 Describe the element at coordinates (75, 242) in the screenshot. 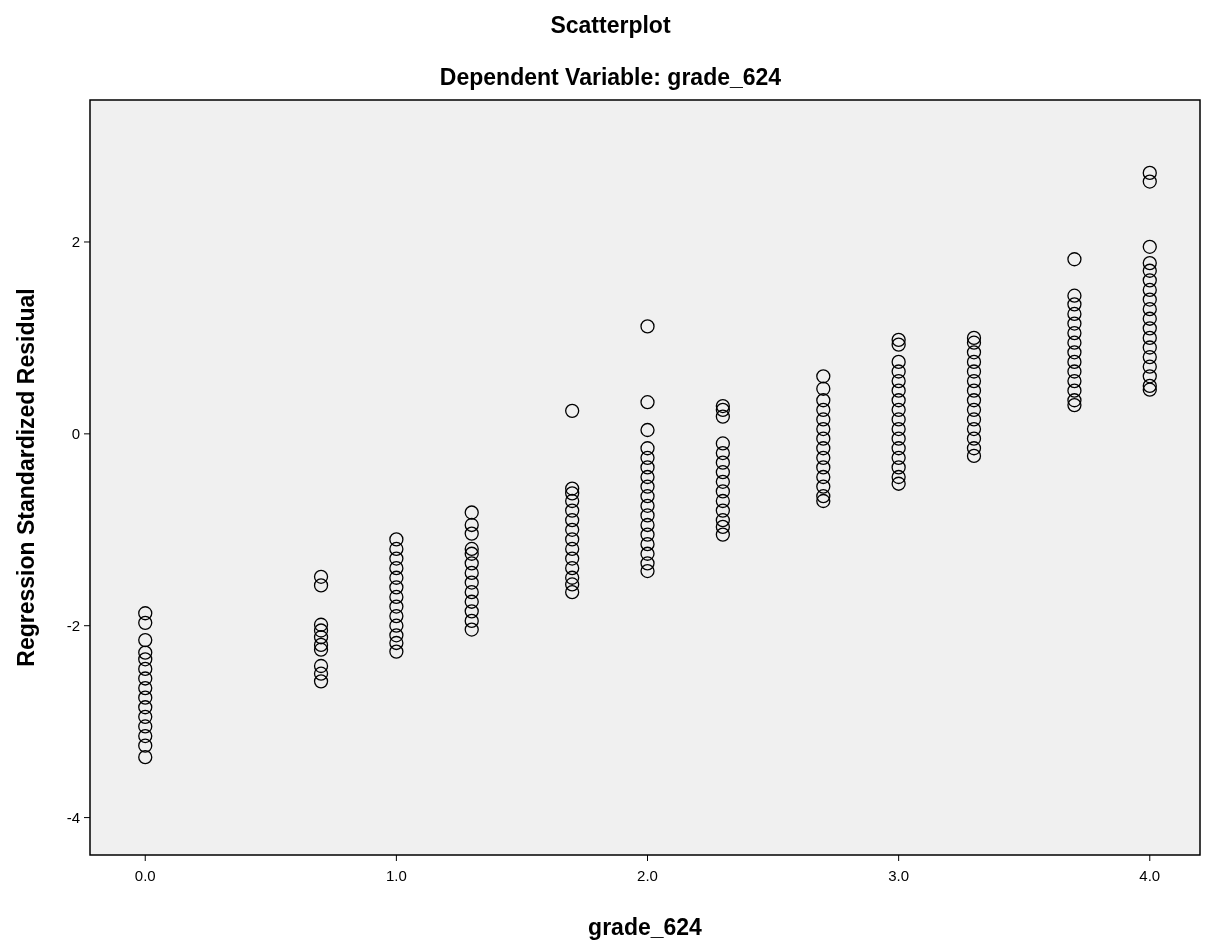

I see `y-tick-label: 2` at that location.